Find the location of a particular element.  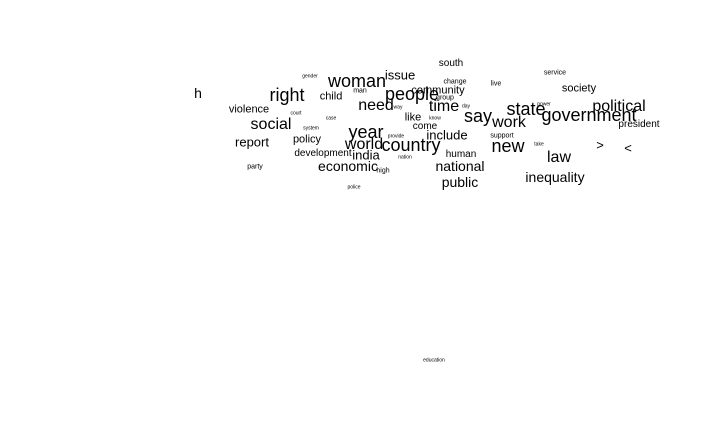

word-man: man is located at coordinates (360, 91).